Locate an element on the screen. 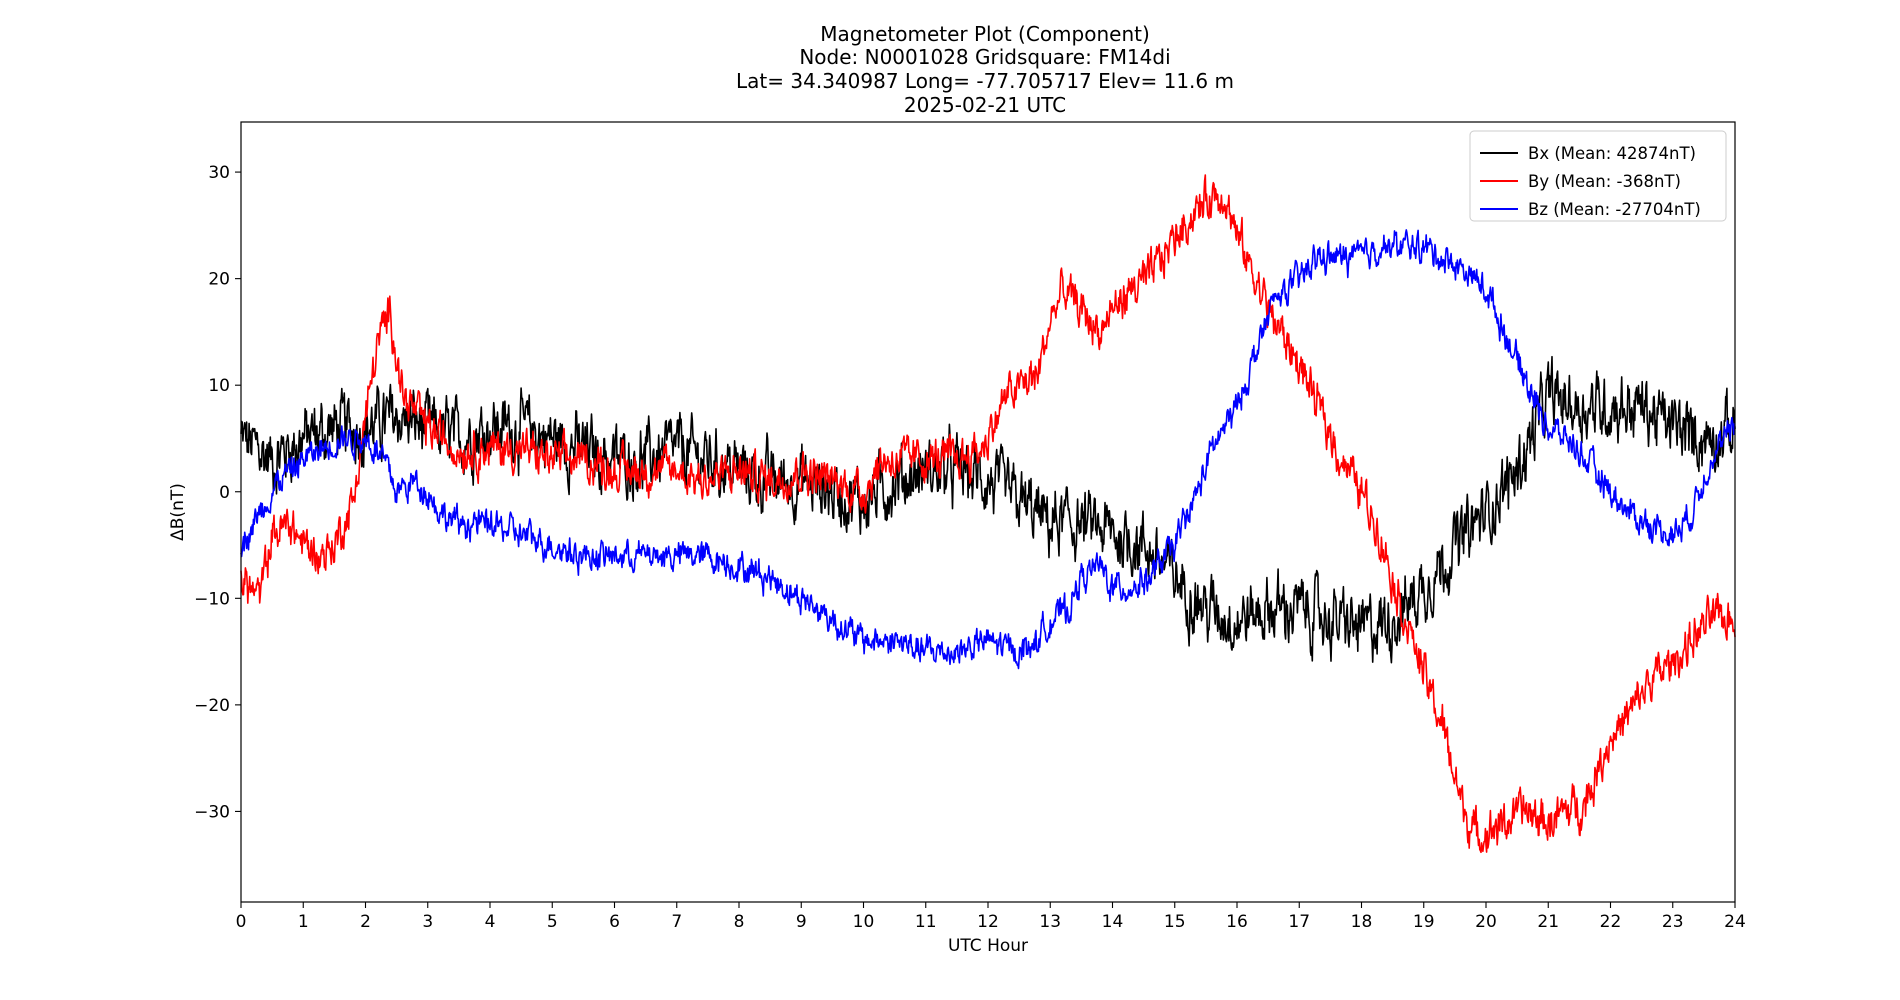 The height and width of the screenshot is (1000, 1900). x-tick-label: 5 is located at coordinates (552, 922).